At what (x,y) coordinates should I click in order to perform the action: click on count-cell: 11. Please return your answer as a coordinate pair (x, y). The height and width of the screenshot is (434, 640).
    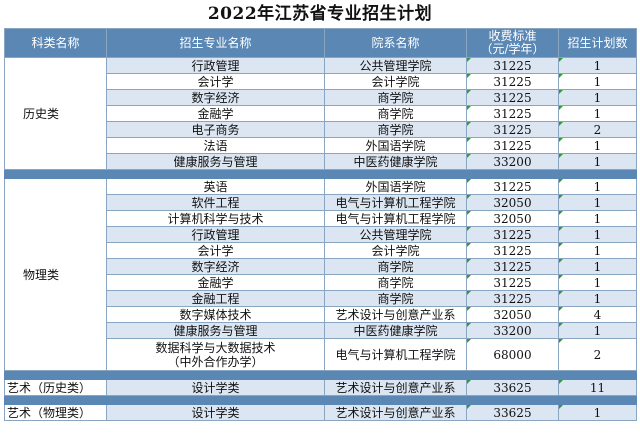
    Looking at the image, I should click on (597, 387).